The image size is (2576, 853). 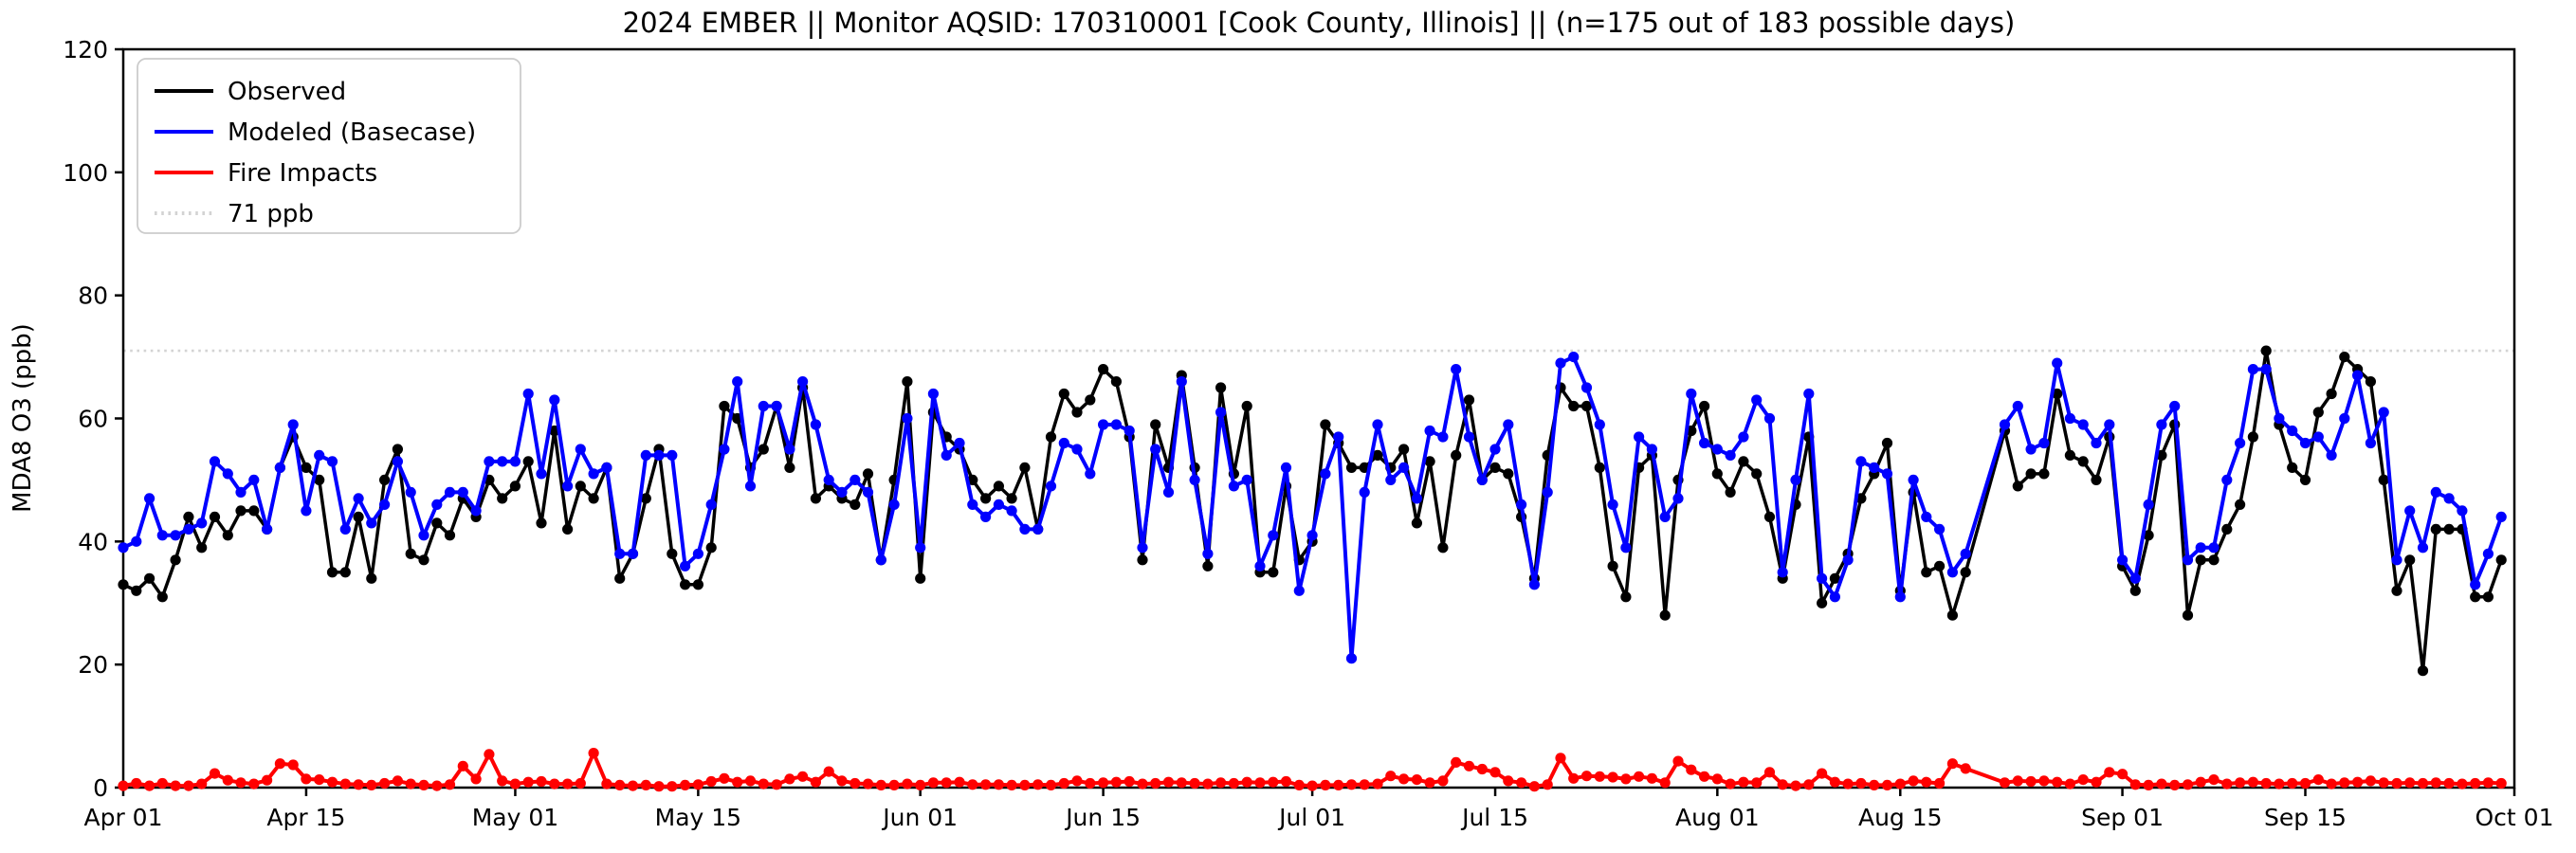 I want to click on y-tick-label: 40, so click(x=93, y=541).